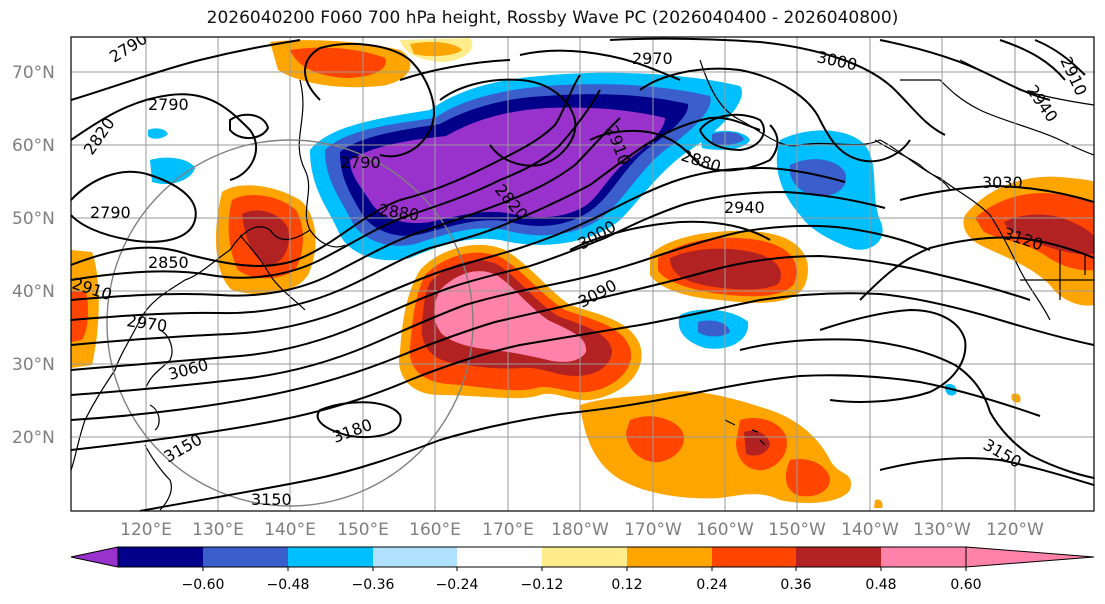 This screenshot has width=1105, height=604. What do you see at coordinates (33, 365) in the screenshot?
I see `lat-label: 30°N` at bounding box center [33, 365].